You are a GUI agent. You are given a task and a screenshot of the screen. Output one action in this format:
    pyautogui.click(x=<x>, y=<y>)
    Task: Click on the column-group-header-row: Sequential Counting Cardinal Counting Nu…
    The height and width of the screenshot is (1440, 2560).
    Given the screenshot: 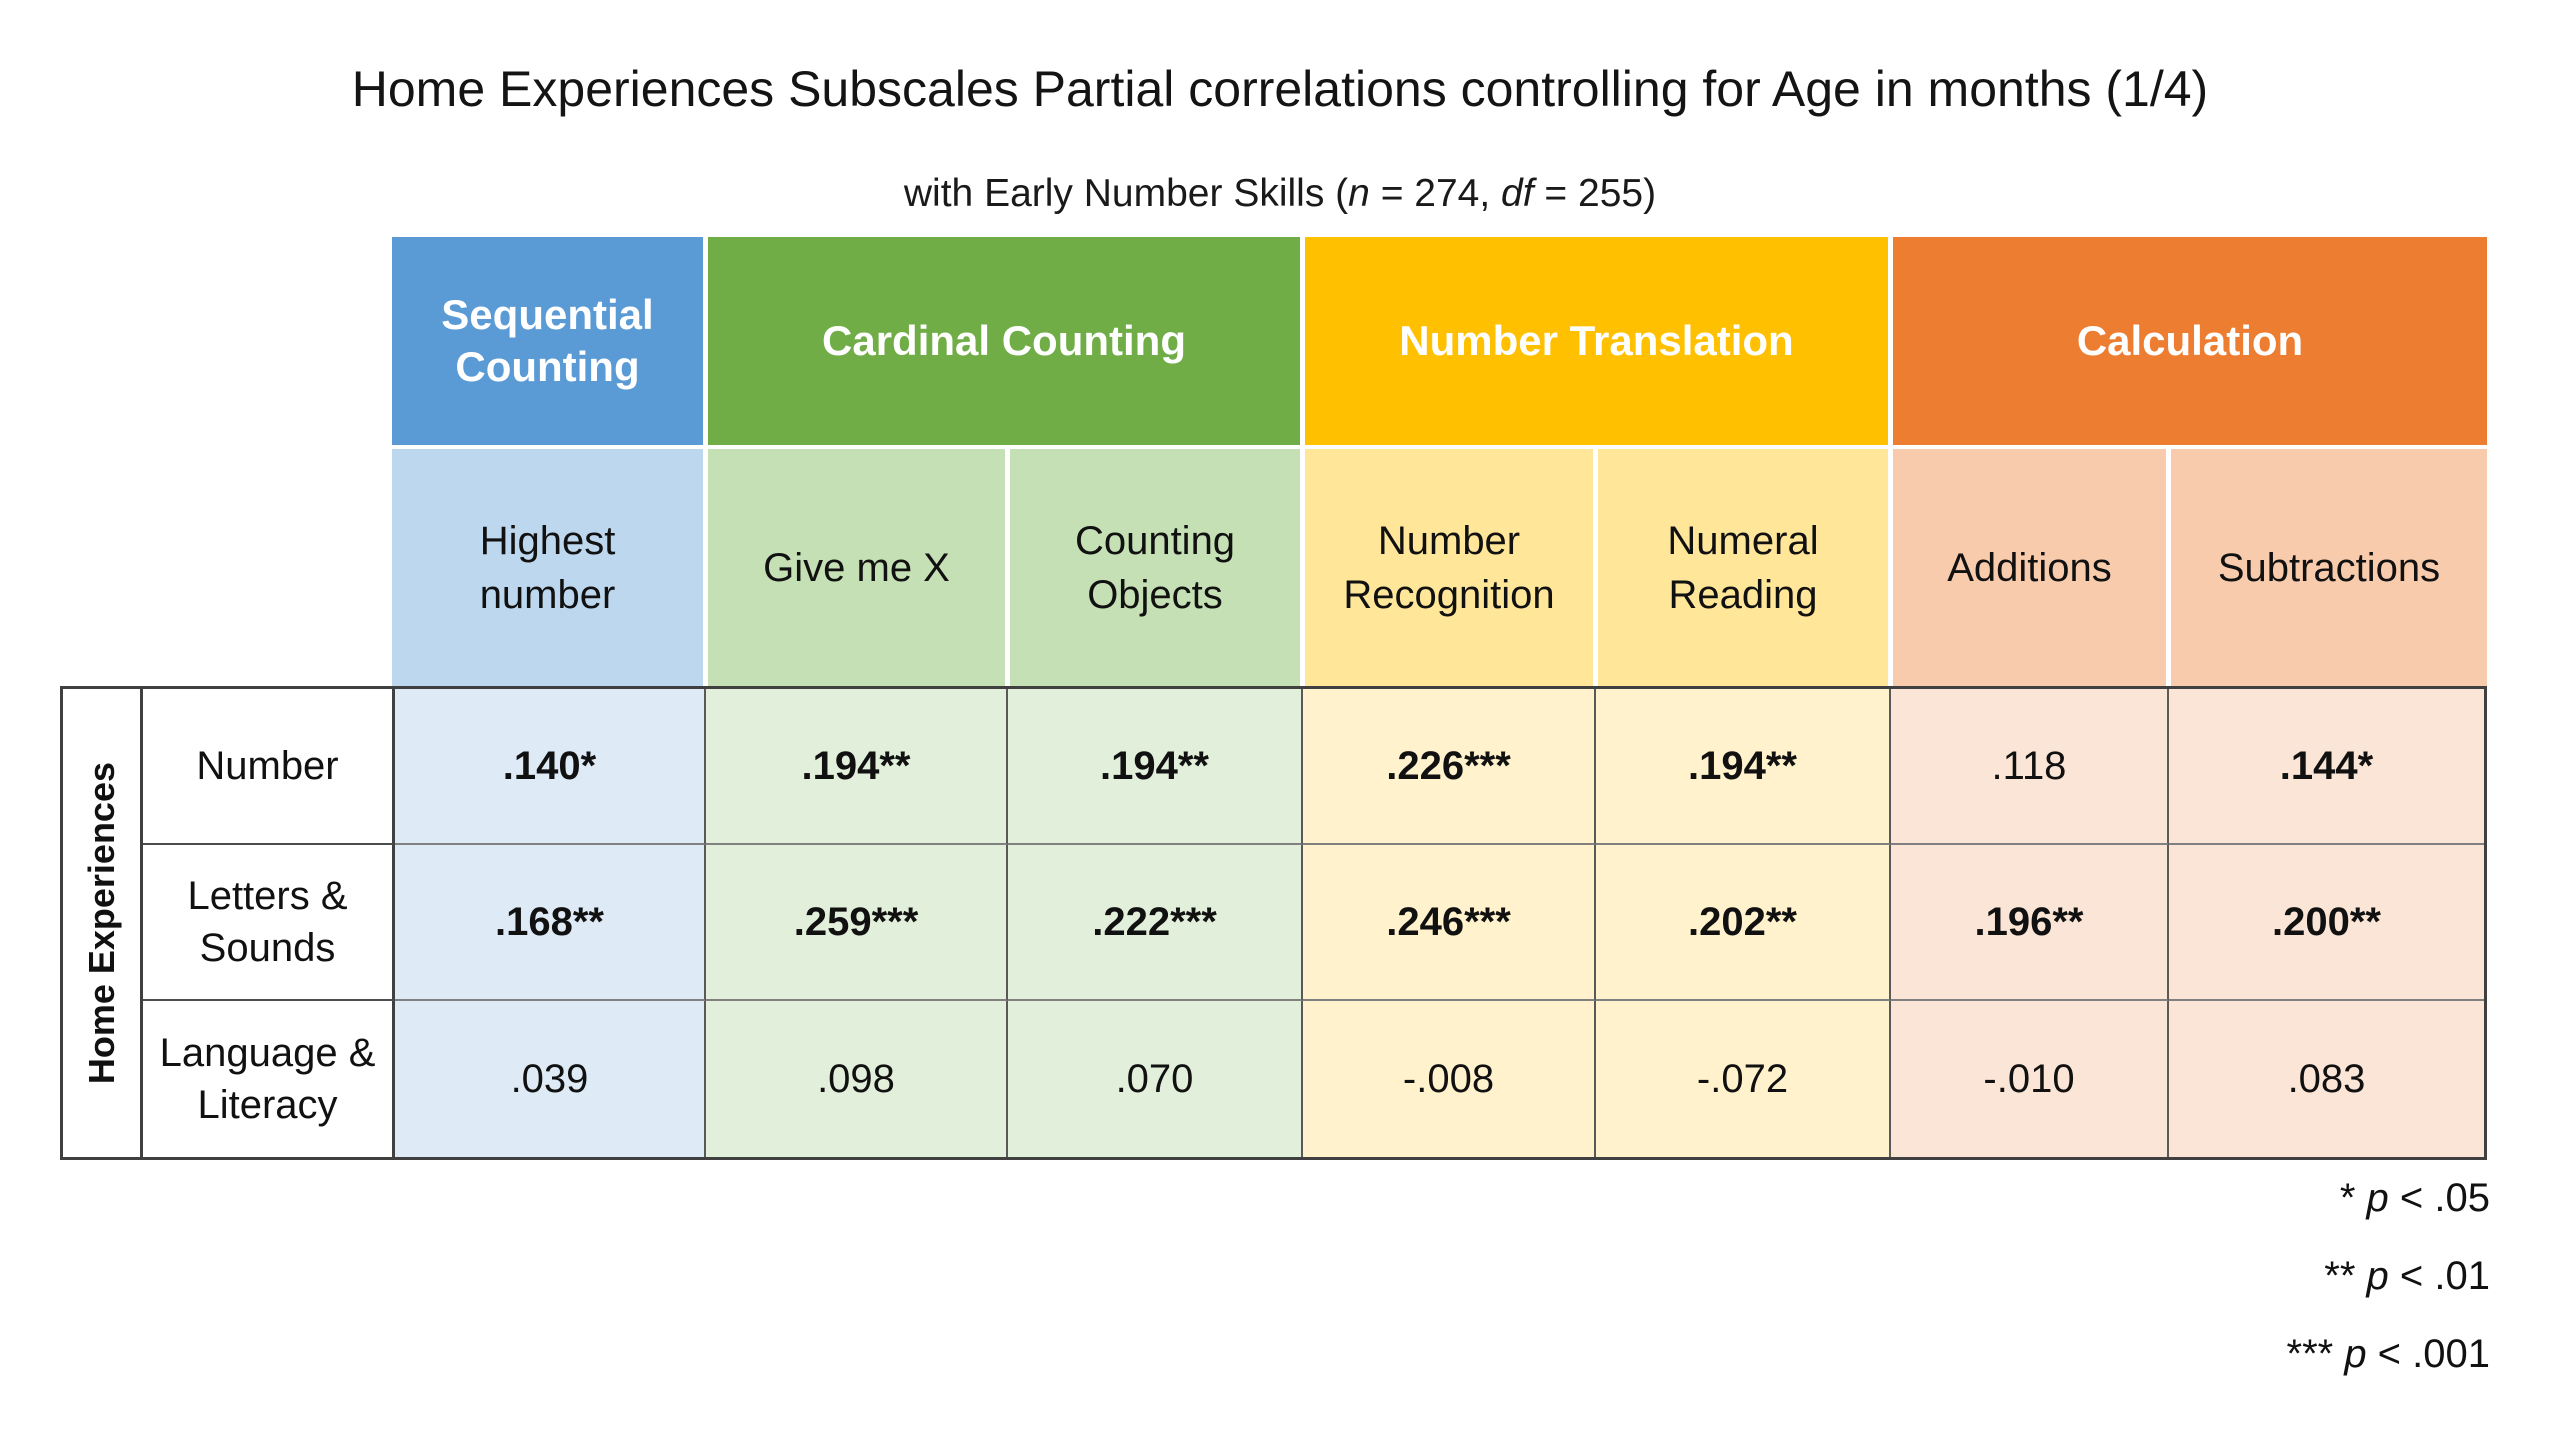 What is the action you would take?
    pyautogui.click(x=1439, y=341)
    